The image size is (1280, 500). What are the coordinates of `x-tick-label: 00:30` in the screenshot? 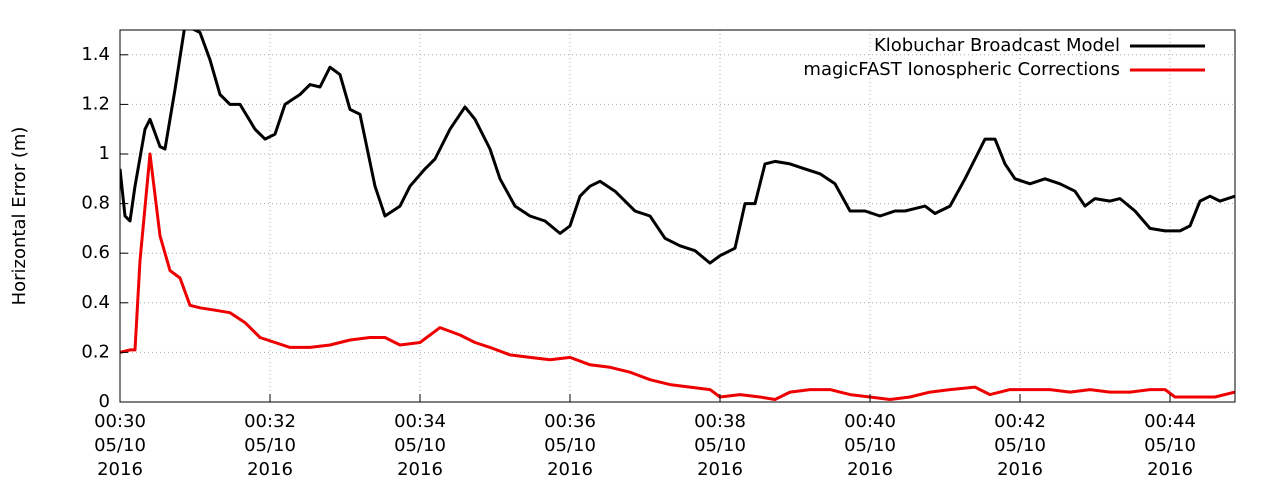 It's located at (120, 421).